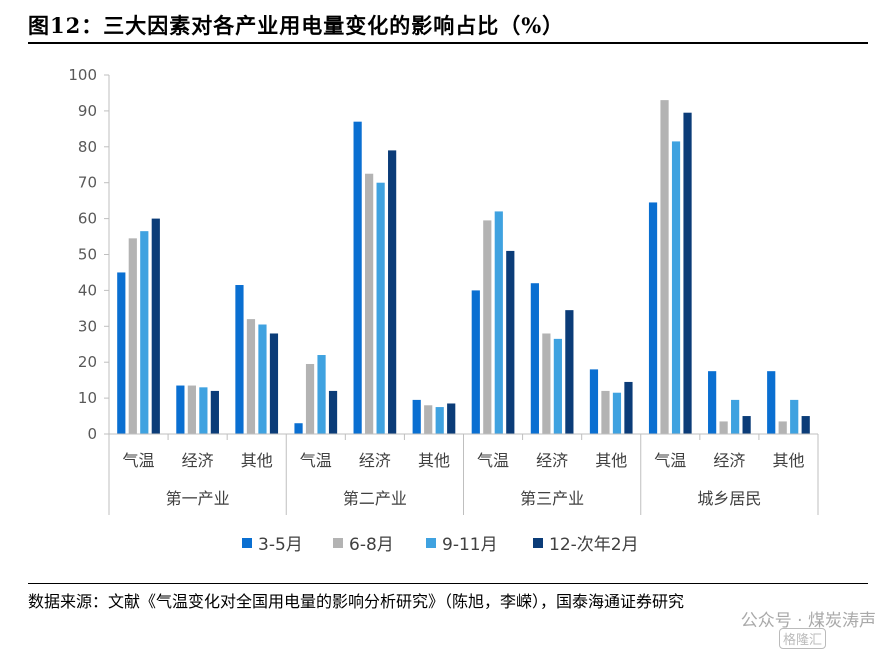  Describe the element at coordinates (82, 75) in the screenshot. I see `y-tick-label: 100` at that location.